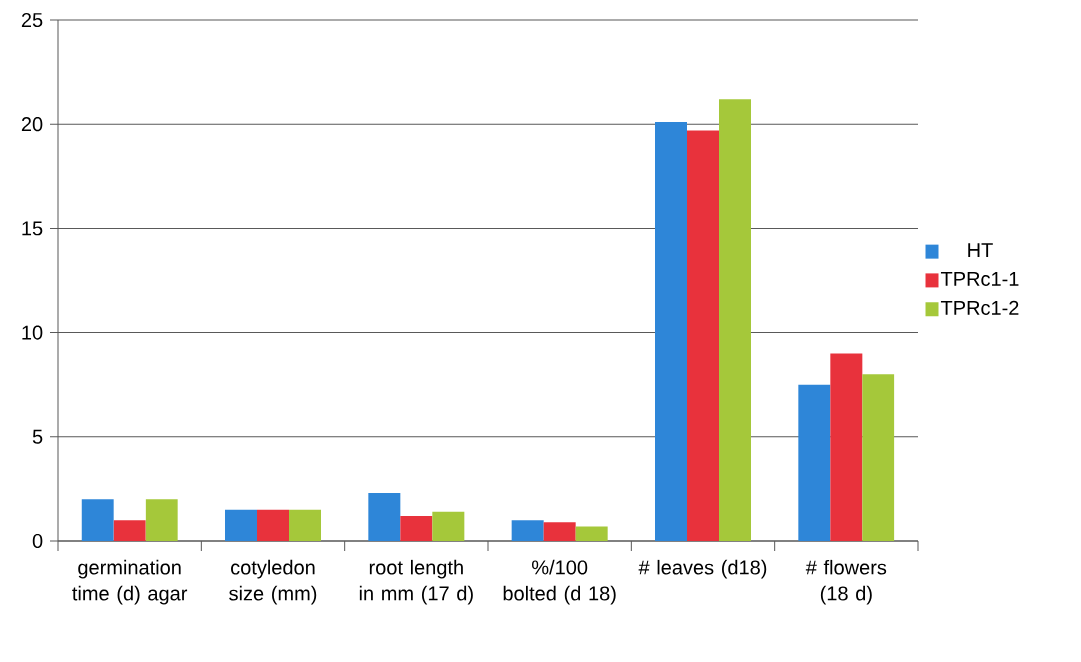 The image size is (1081, 662). Describe the element at coordinates (32, 124) in the screenshot. I see `y-tick-label: 20` at that location.